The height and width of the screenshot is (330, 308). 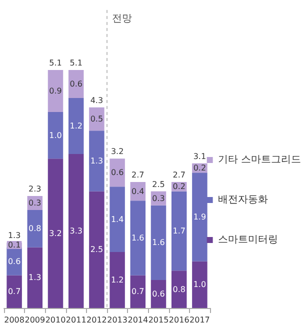 I want to click on x-tick-label: 2008, so click(x=14, y=320).